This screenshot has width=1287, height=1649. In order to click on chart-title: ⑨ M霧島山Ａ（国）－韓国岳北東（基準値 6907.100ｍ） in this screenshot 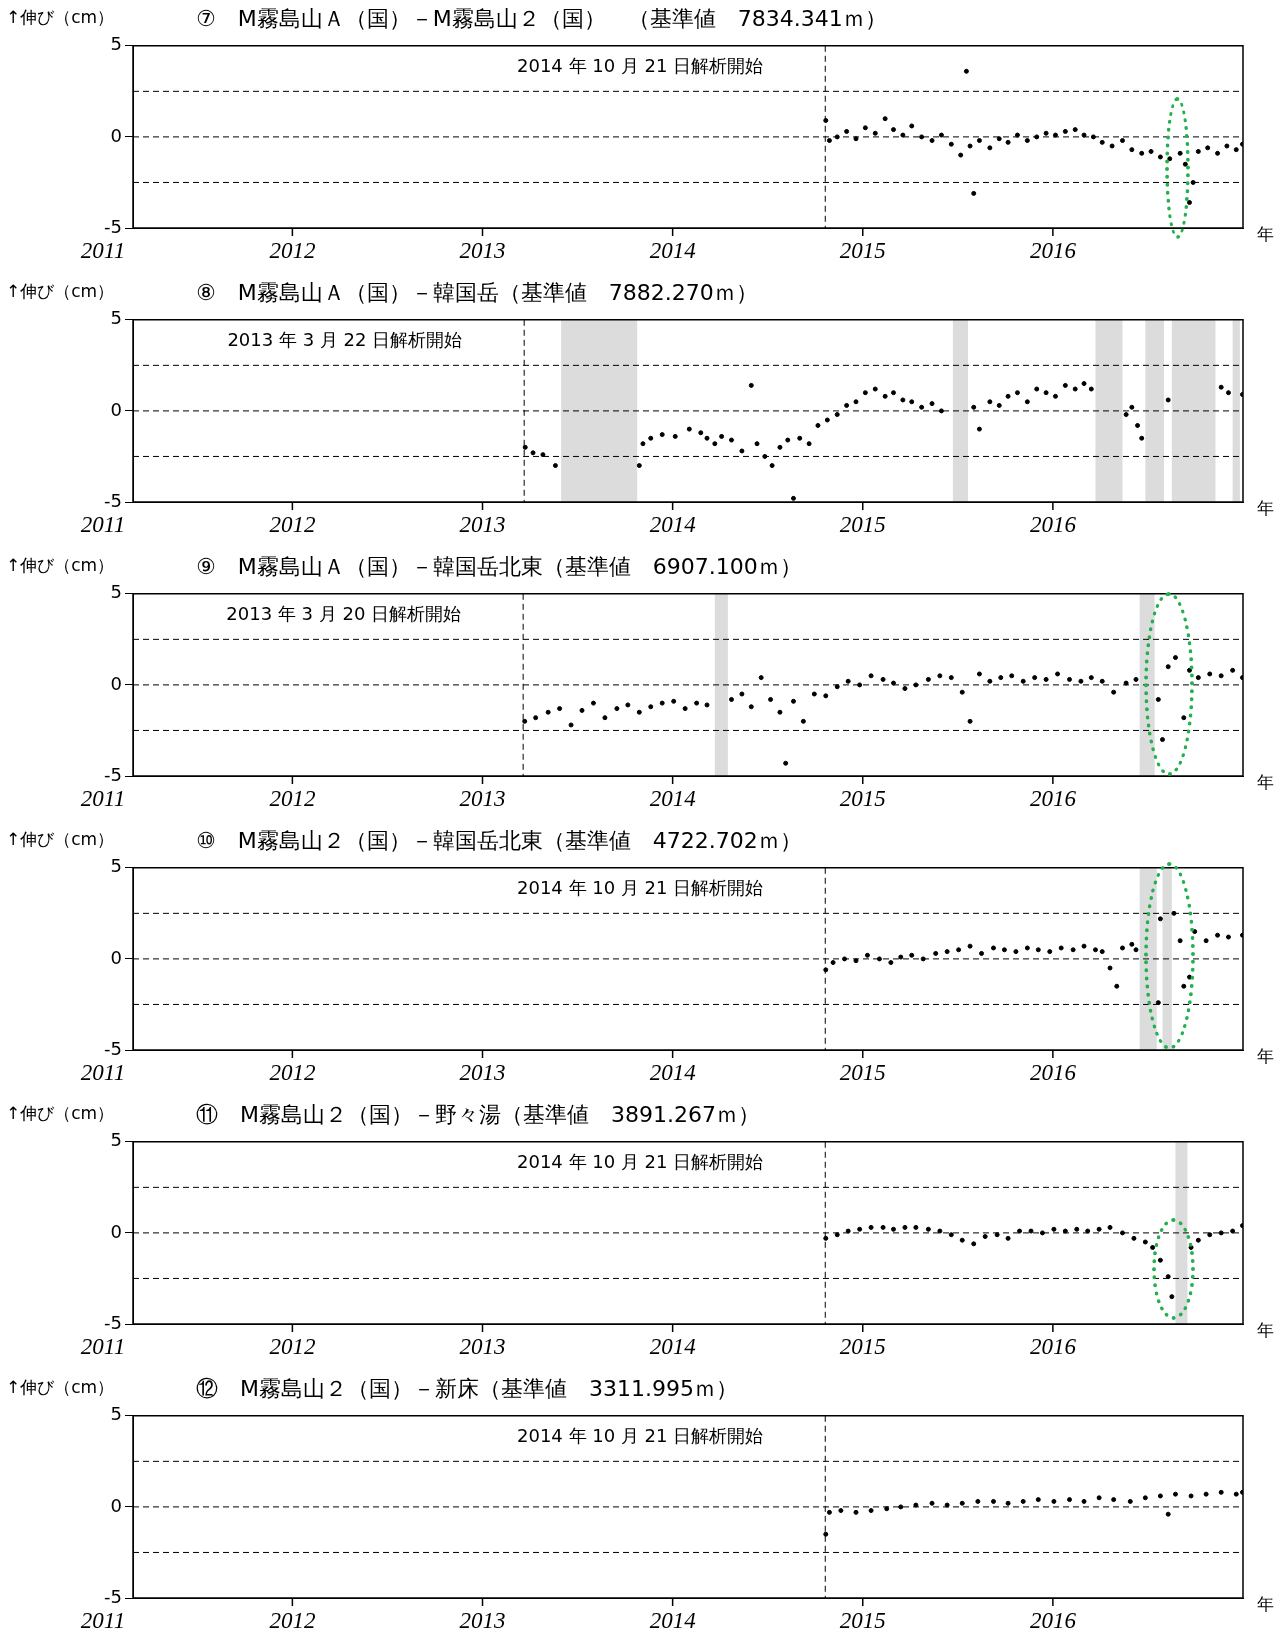, I will do `click(499, 567)`.